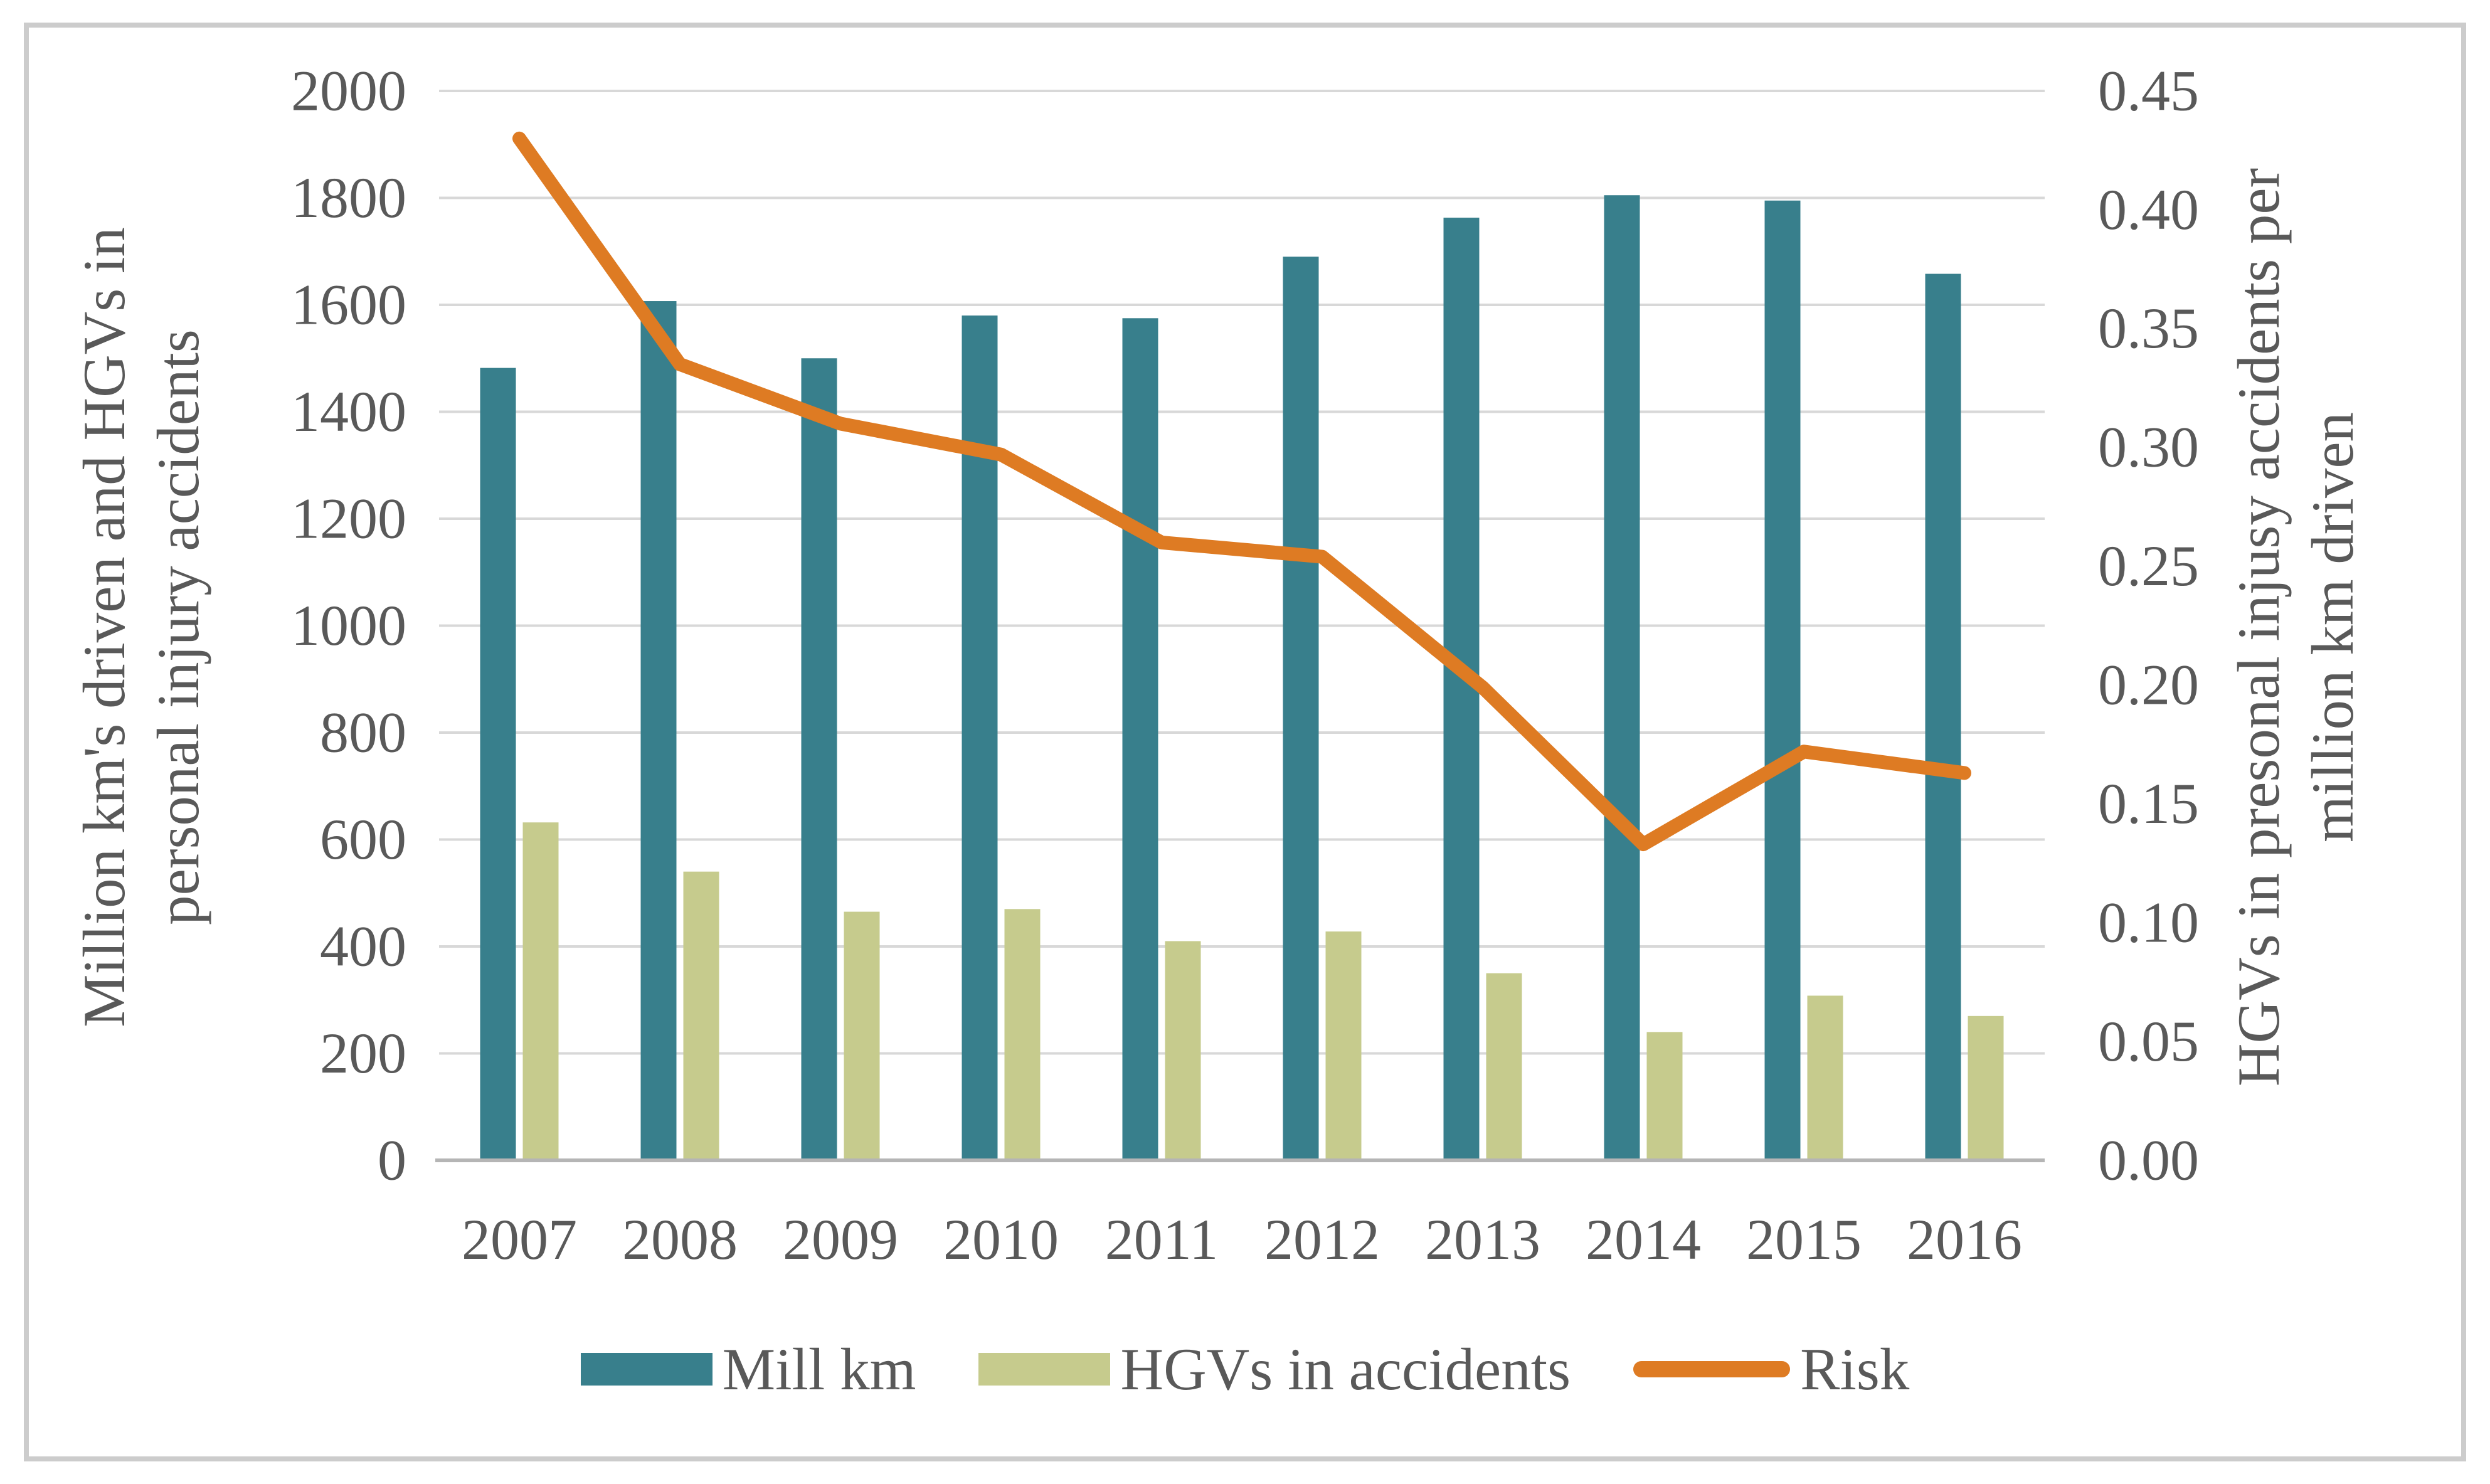  What do you see at coordinates (1855, 1369) in the screenshot?
I see `legend-label-risk: Risk` at bounding box center [1855, 1369].